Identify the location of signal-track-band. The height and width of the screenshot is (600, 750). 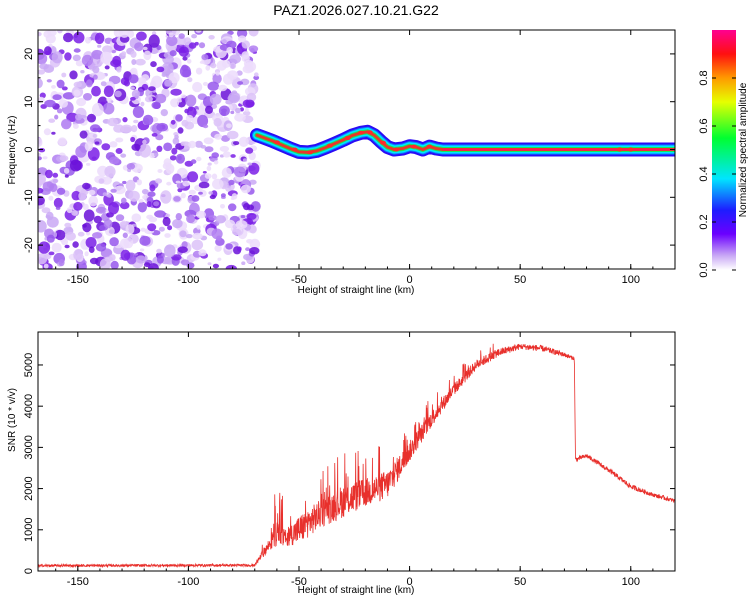
(465, 142).